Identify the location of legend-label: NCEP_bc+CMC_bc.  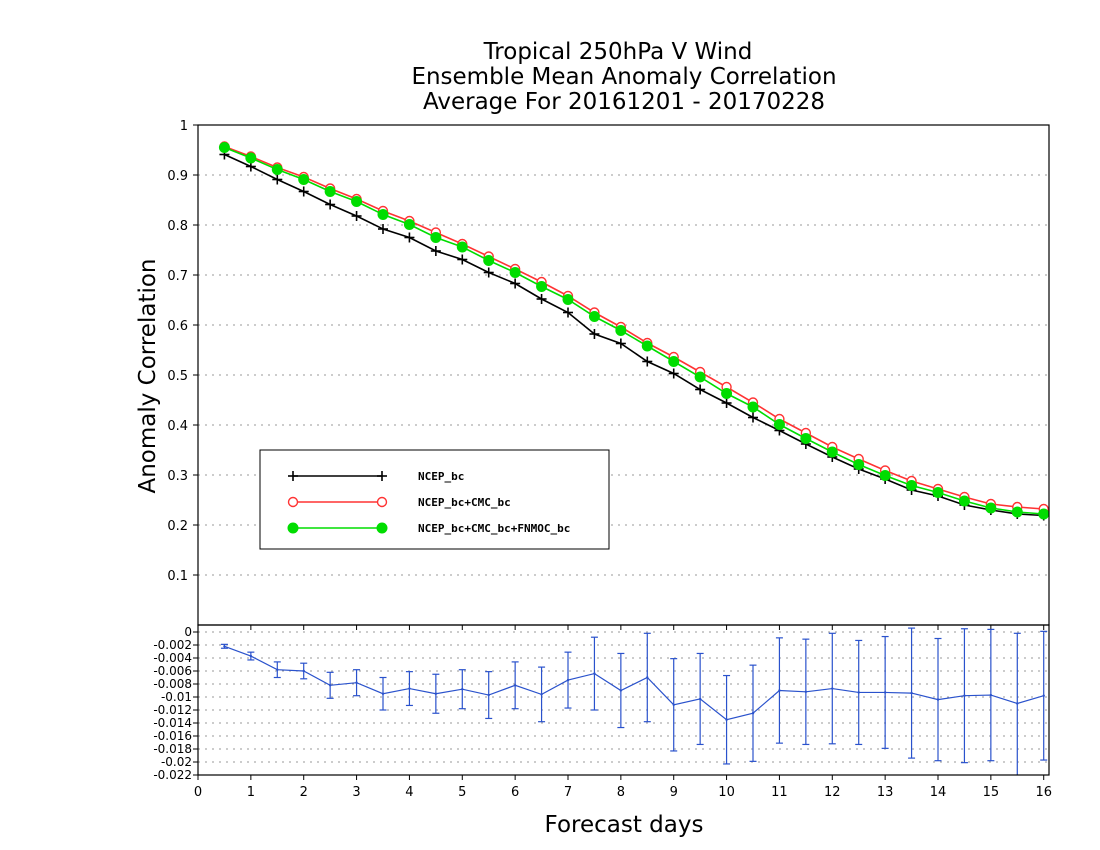
(464, 502).